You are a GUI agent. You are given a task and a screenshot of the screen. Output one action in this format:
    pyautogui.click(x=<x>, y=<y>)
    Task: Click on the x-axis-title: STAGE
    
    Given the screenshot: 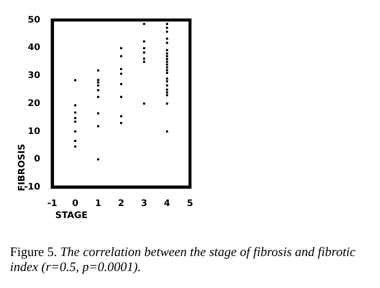 What is the action you would take?
    pyautogui.click(x=71, y=216)
    